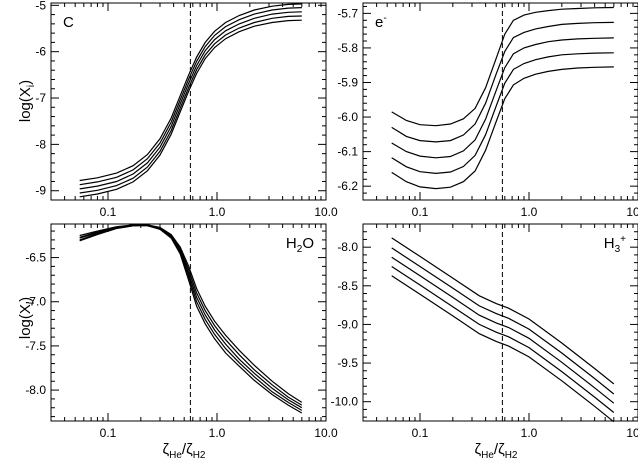 The height and width of the screenshot is (462, 638). I want to click on y-tick-label: -7.5, so click(35, 346).